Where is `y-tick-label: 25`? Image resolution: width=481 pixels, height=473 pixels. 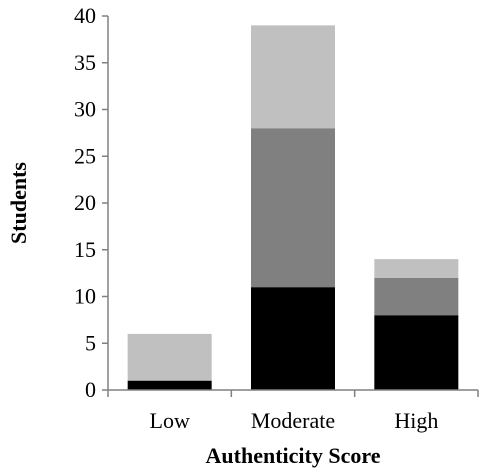 y-tick-label: 25 is located at coordinates (85, 155).